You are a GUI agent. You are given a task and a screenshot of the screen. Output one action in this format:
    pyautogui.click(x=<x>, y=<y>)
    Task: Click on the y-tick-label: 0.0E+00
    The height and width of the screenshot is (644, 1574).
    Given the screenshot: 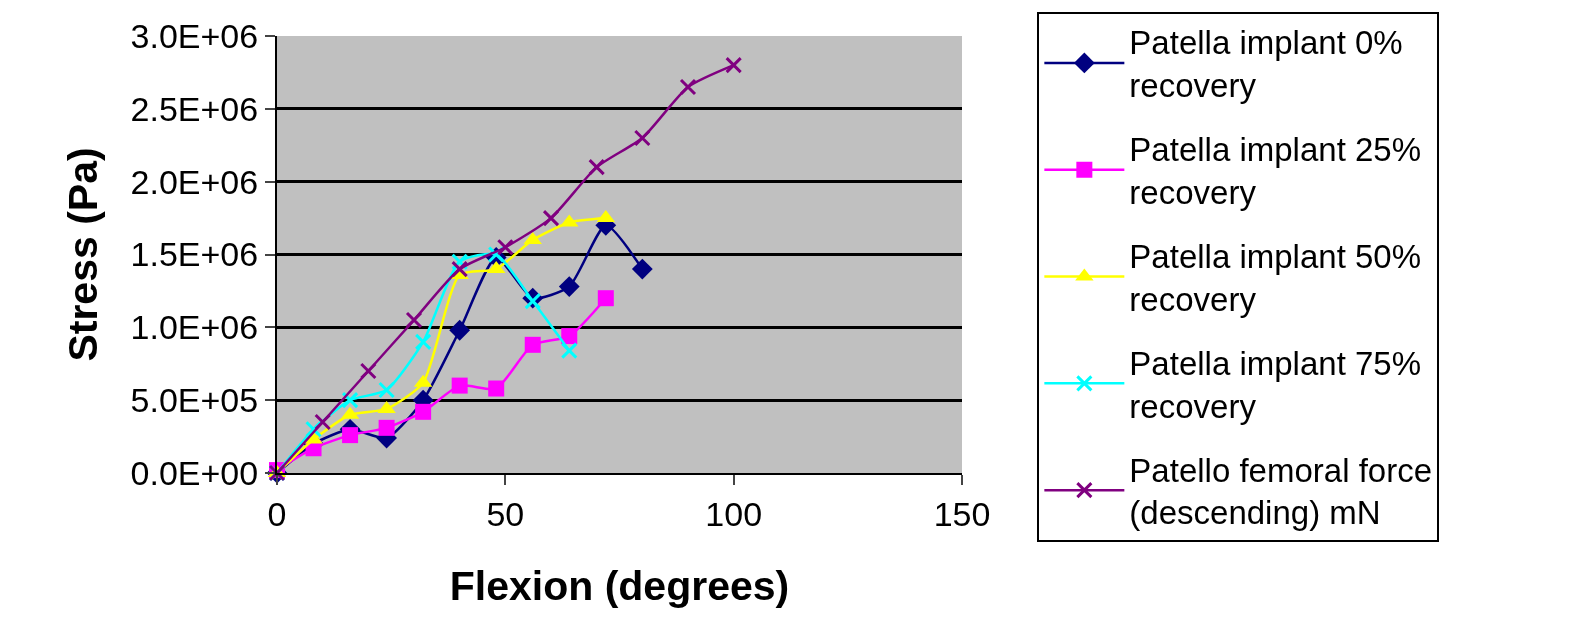 What is the action you would take?
    pyautogui.click(x=194, y=472)
    